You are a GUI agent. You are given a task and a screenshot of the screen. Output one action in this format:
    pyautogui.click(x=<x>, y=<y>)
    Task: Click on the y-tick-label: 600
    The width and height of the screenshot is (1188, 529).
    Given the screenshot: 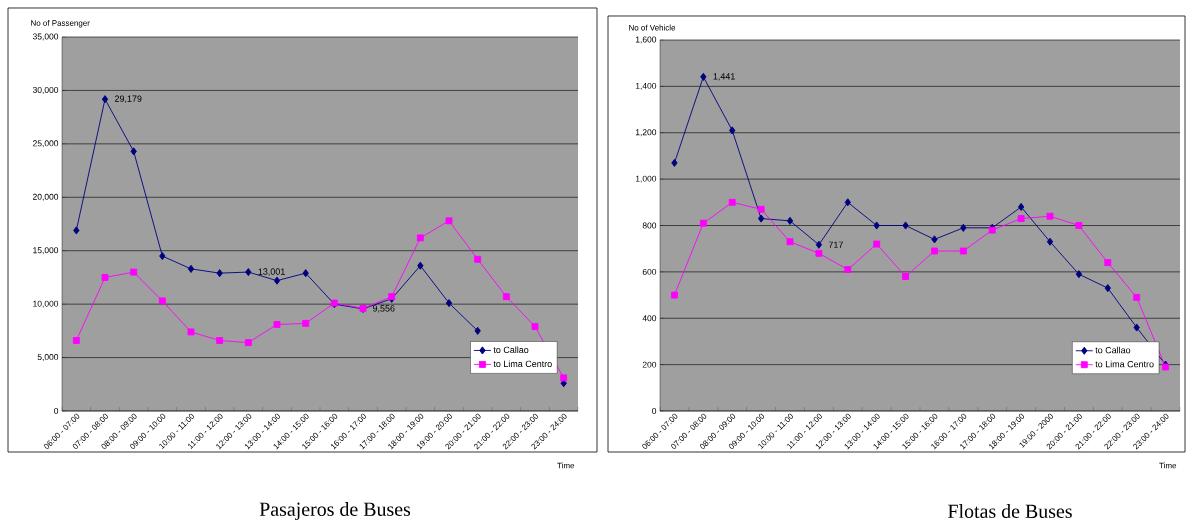 What is the action you would take?
    pyautogui.click(x=649, y=271)
    